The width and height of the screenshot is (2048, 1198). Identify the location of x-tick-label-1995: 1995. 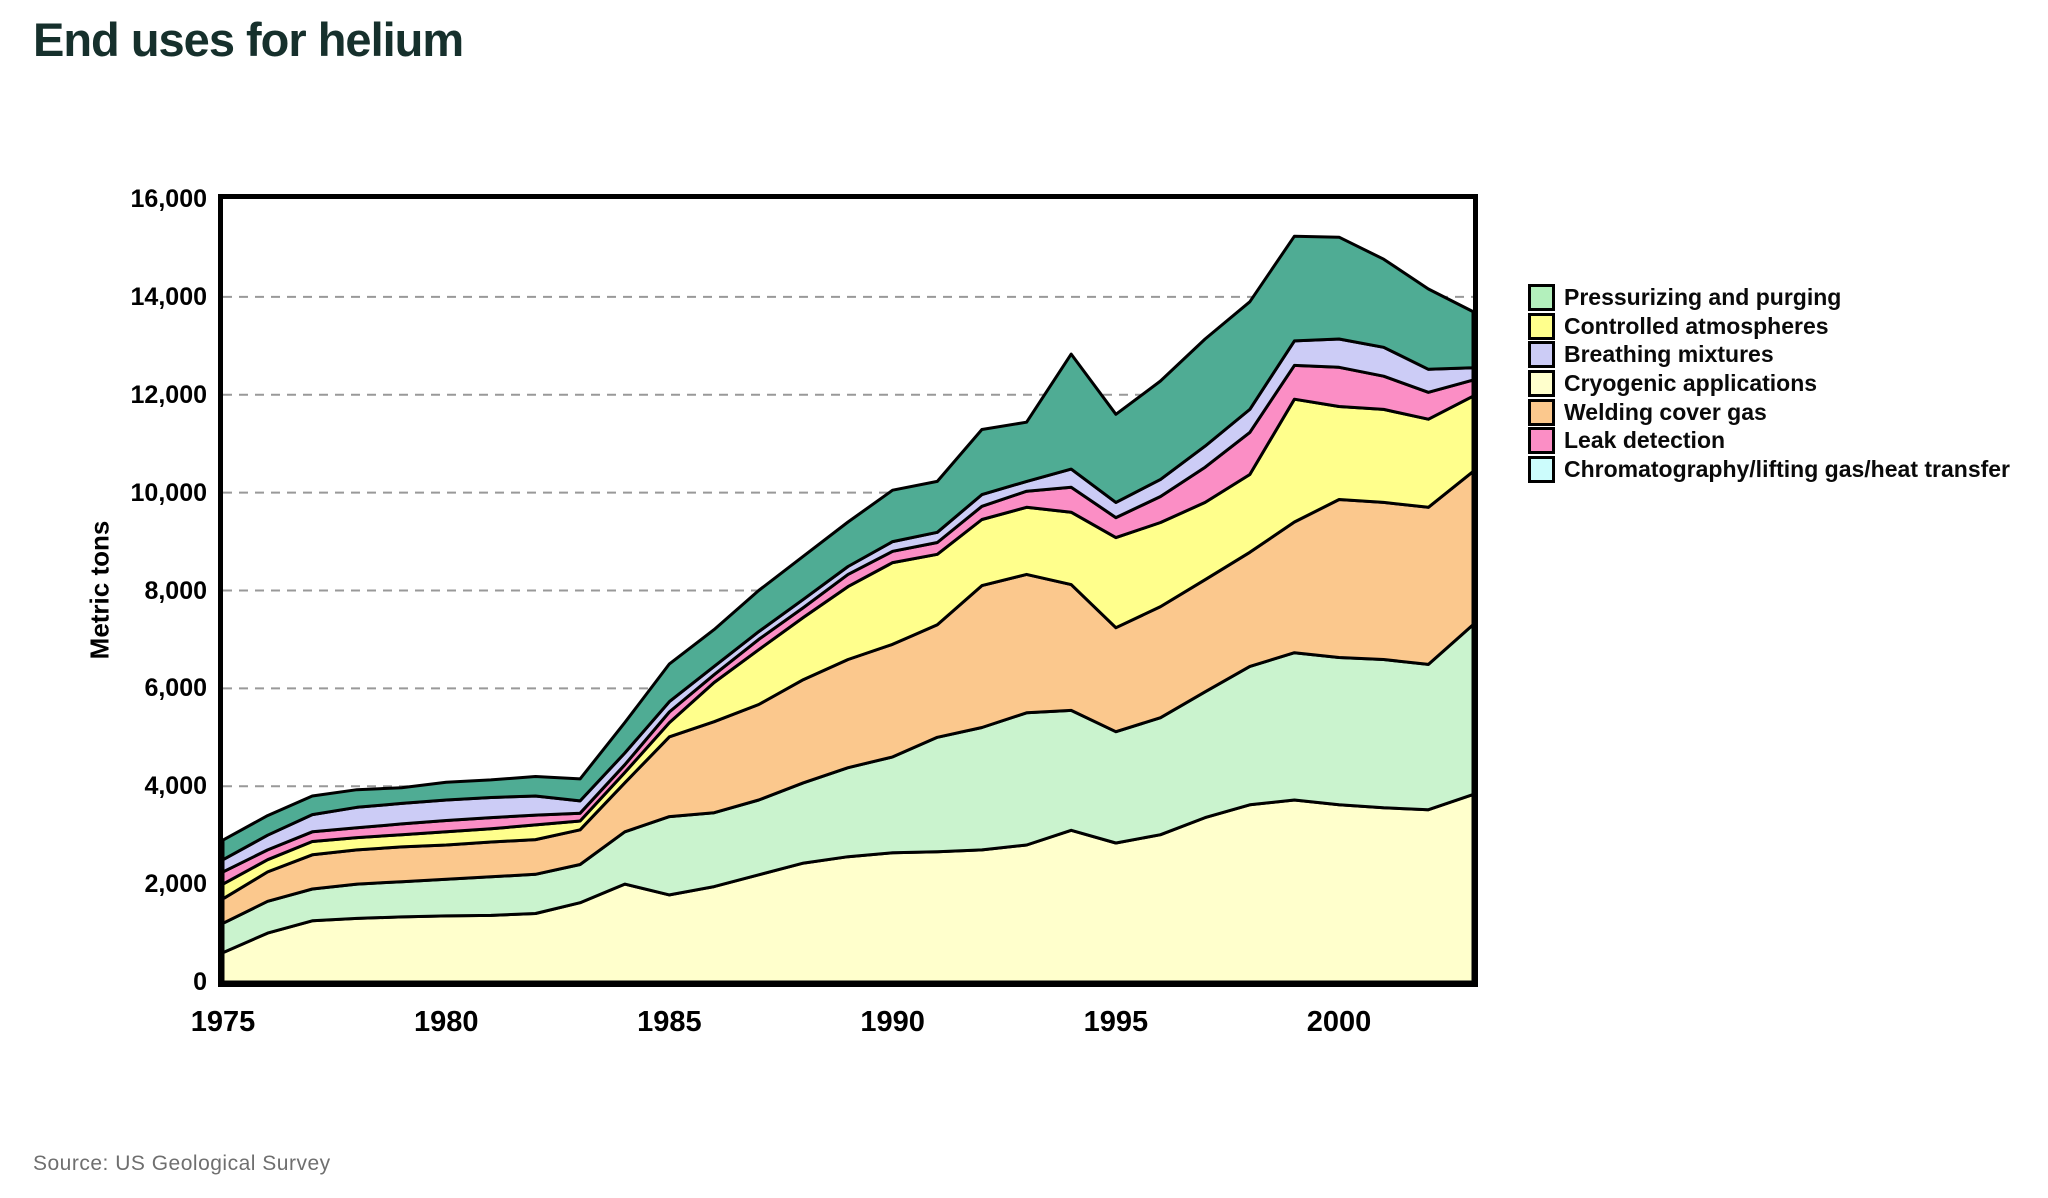
(1116, 1022).